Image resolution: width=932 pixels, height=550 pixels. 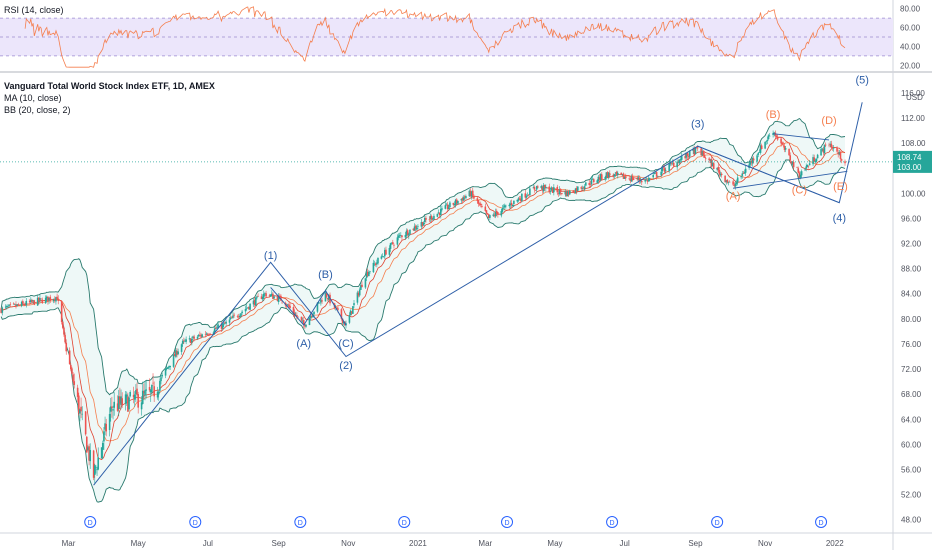 I want to click on wave-line, so click(x=308, y=306).